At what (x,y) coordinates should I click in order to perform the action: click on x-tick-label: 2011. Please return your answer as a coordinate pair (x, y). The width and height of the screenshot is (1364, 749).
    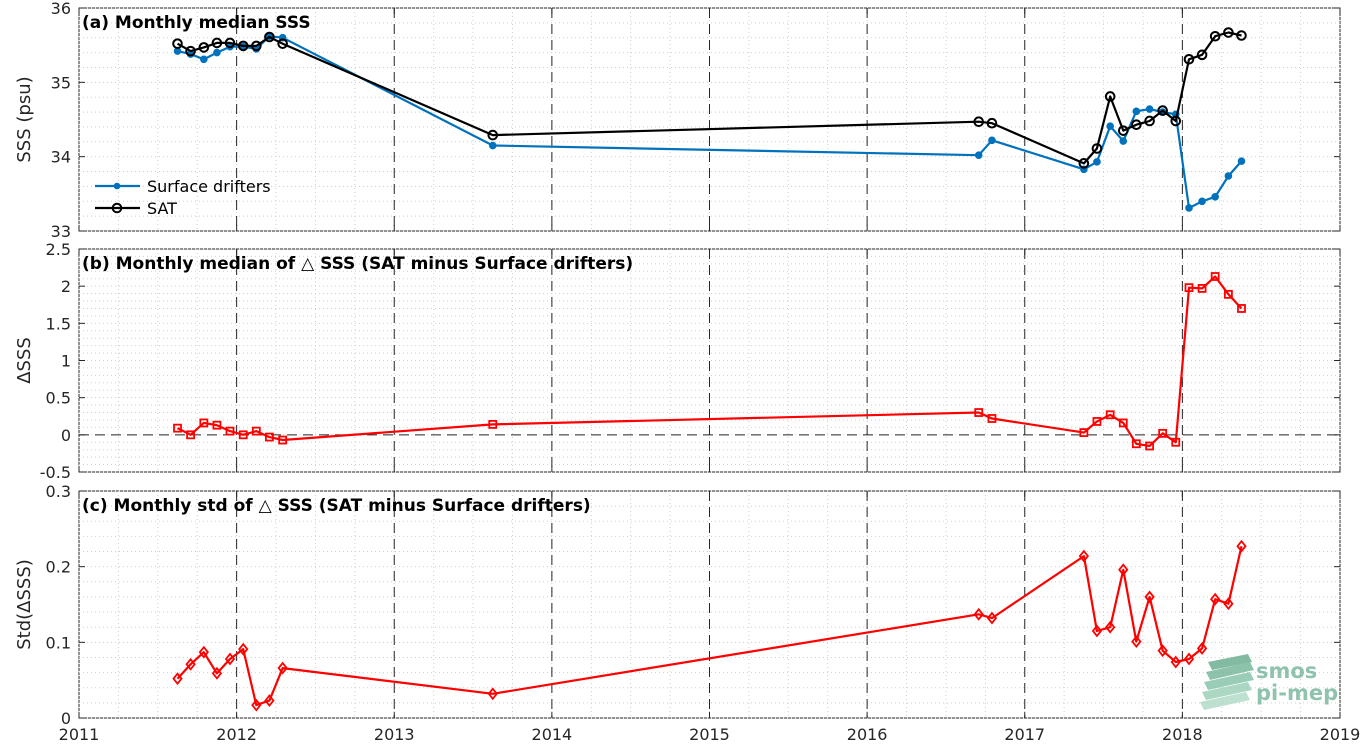
    Looking at the image, I should click on (79, 734).